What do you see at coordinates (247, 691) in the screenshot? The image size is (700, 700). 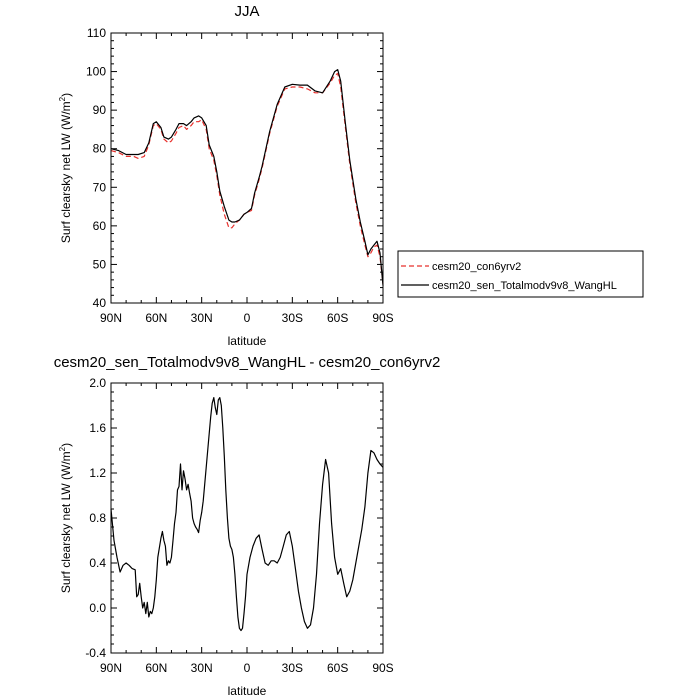 I see `bottom-x-axis-label: latitude` at bounding box center [247, 691].